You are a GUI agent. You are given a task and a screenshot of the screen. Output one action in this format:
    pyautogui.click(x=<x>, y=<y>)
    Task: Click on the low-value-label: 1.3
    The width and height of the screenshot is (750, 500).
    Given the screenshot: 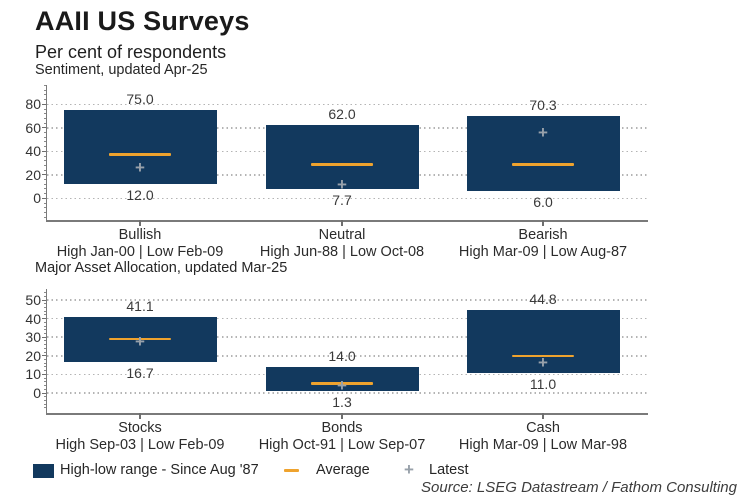 What is the action you would take?
    pyautogui.click(x=342, y=401)
    